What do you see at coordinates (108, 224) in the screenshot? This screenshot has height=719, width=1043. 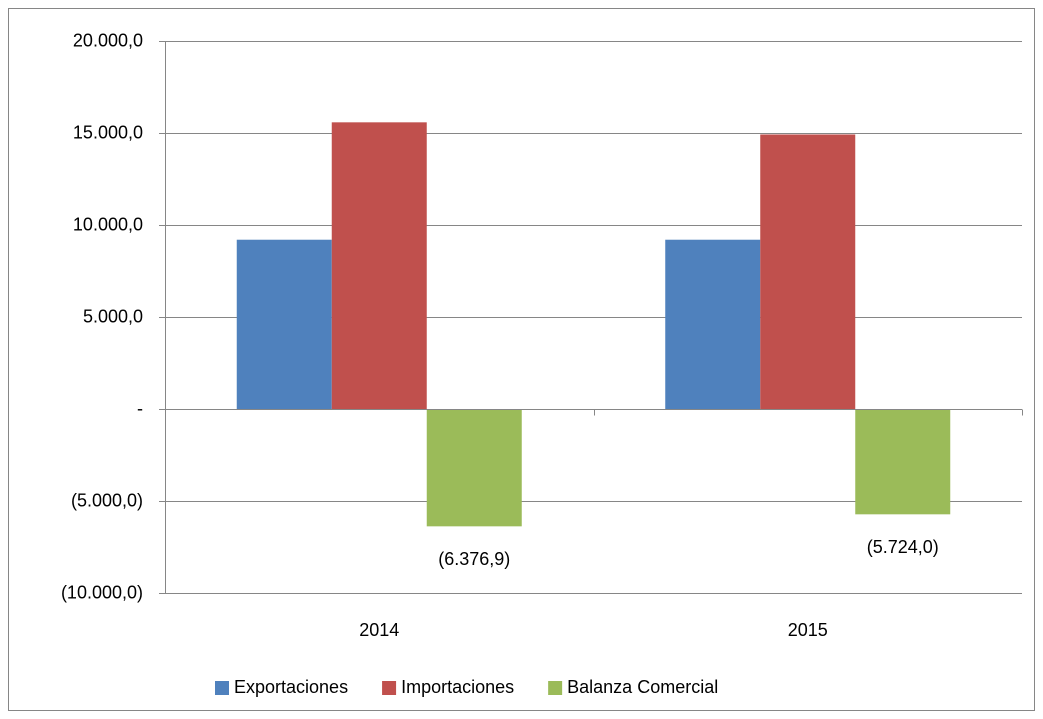 I see `y-tick-label: 10.000,0` at bounding box center [108, 224].